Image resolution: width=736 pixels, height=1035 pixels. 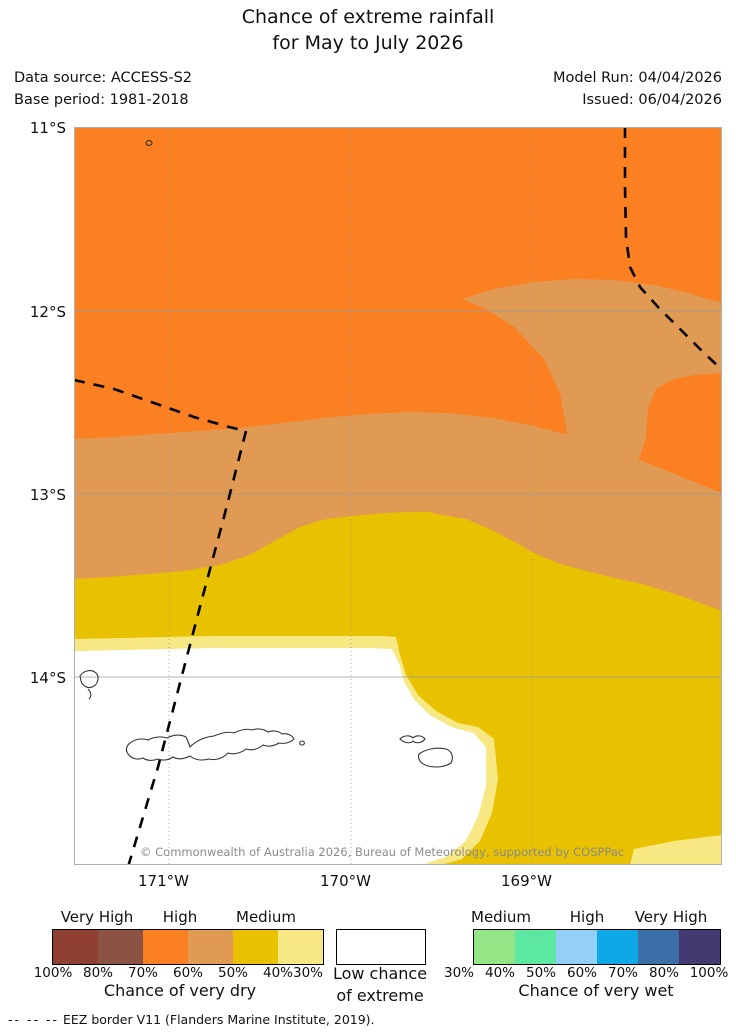 I want to click on legend-wet-colorbar, so click(x=597, y=947).